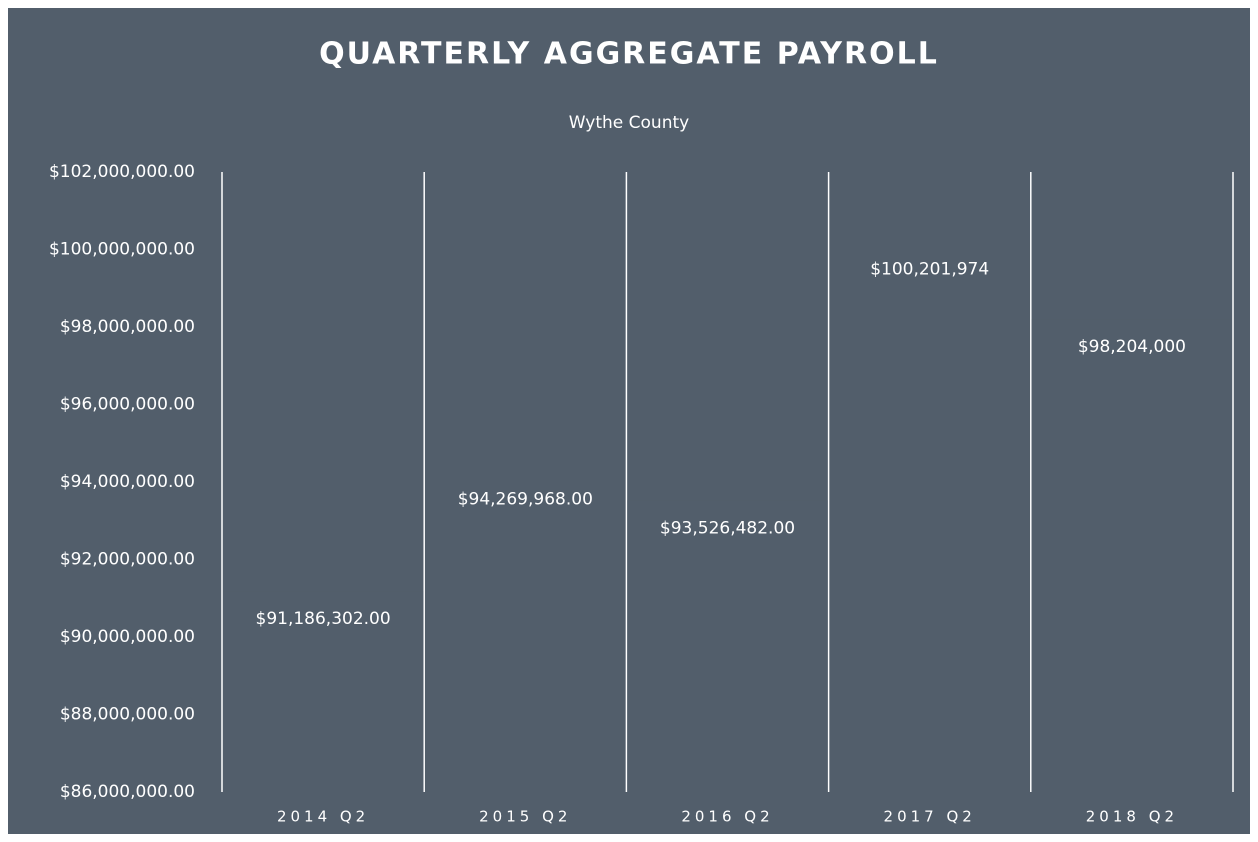  I want to click on chart-title: QUARTERLY AGGREGATE PAYROLL, so click(629, 54).